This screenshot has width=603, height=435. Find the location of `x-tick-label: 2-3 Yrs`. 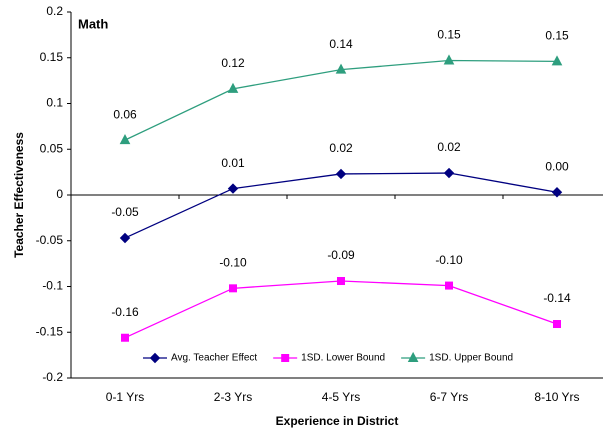

x-tick-label: 2-3 Yrs is located at coordinates (233, 397).